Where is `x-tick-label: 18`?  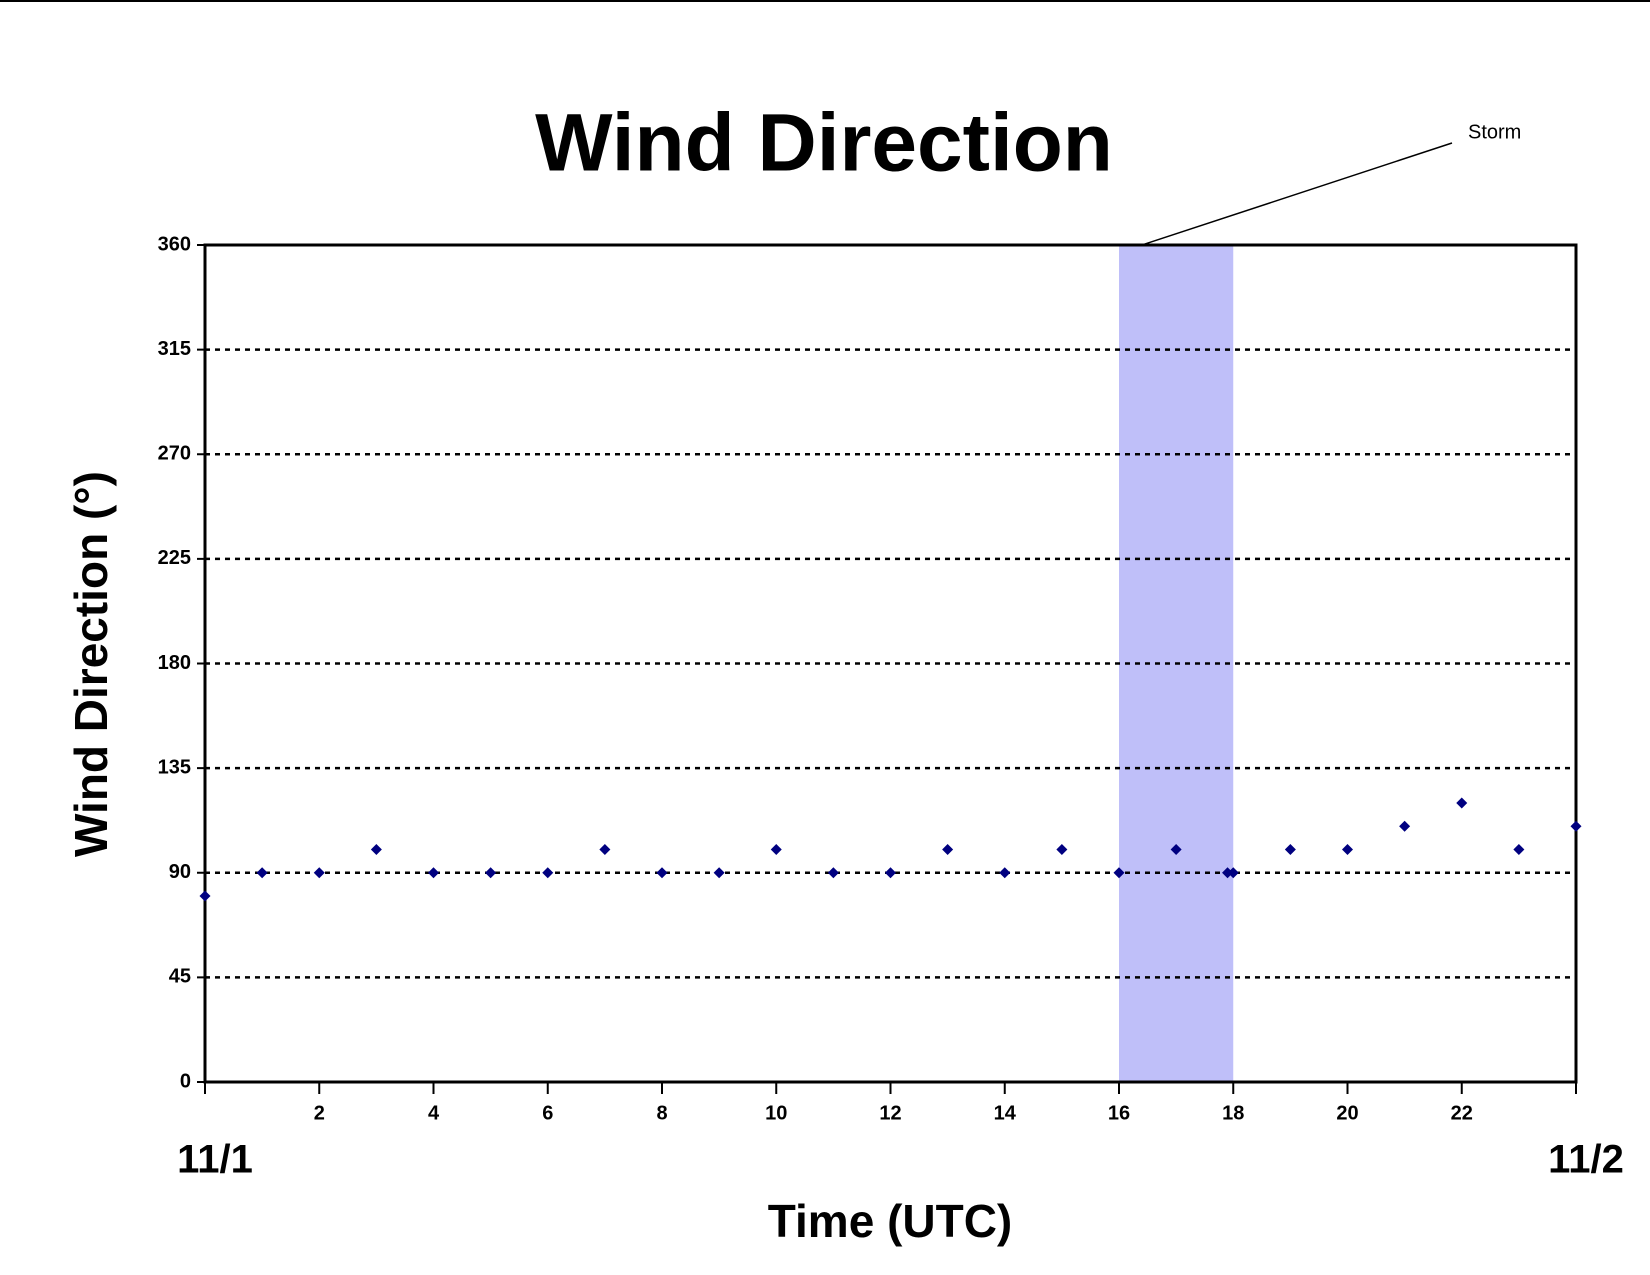 x-tick-label: 18 is located at coordinates (1233, 1113).